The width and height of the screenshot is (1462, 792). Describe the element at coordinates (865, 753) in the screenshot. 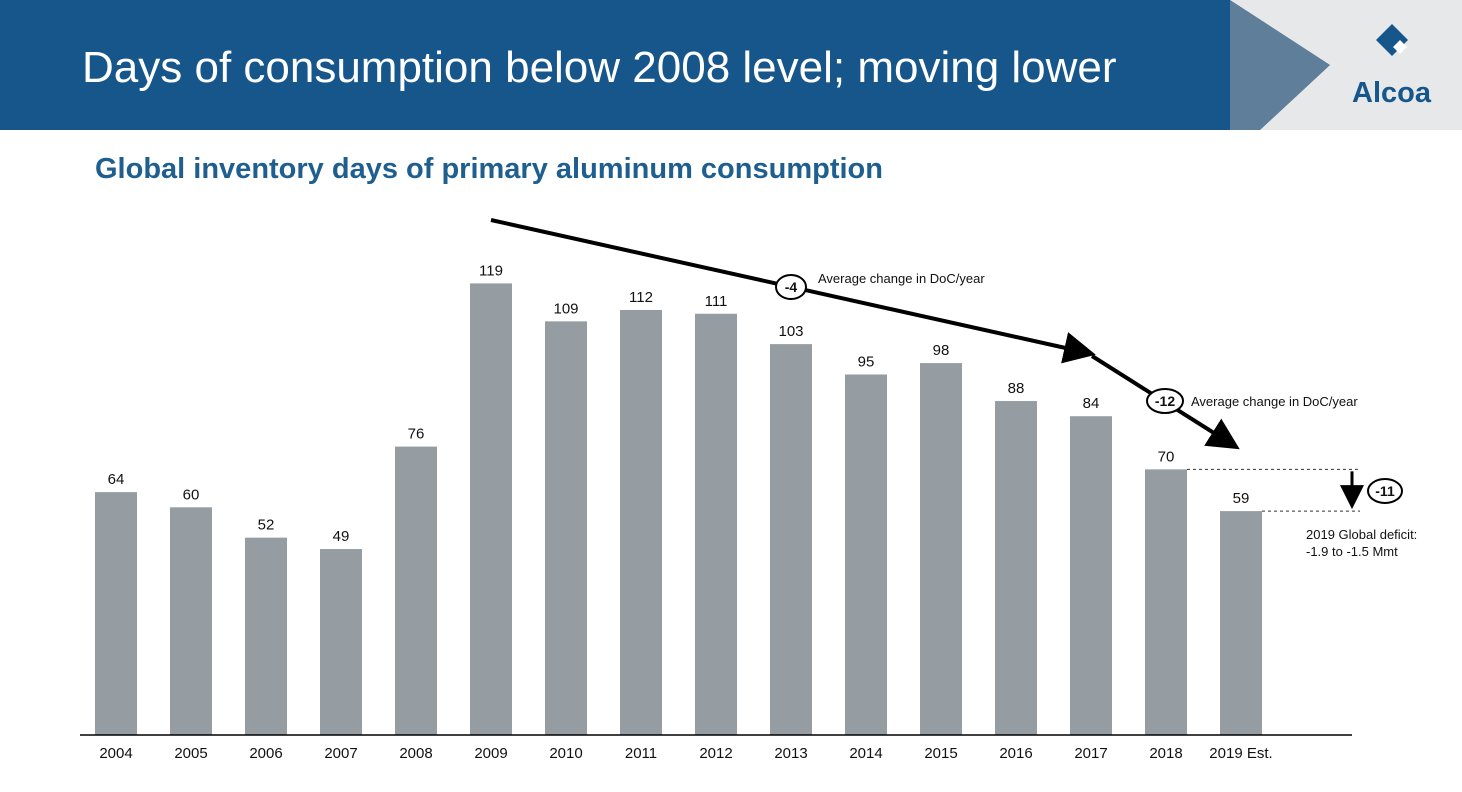

I see `x-tick-label: 2014` at that location.